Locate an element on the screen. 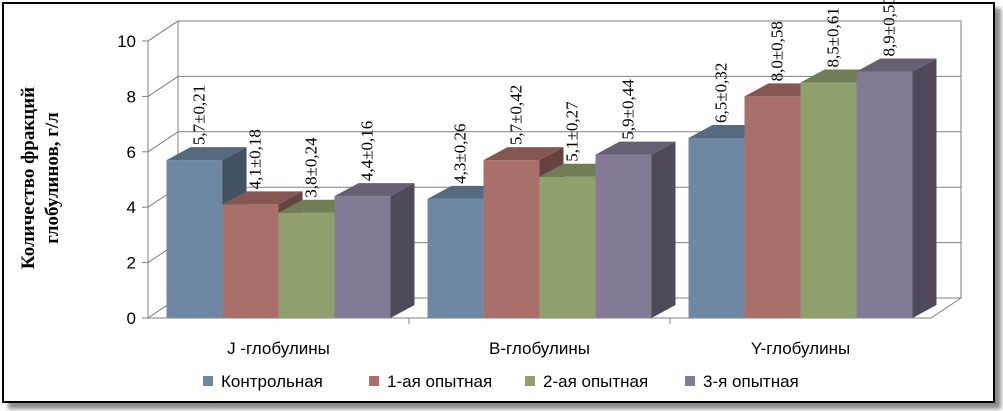 Image resolution: width=1003 pixels, height=411 pixels. y-tick-label: 0 is located at coordinates (131, 318).